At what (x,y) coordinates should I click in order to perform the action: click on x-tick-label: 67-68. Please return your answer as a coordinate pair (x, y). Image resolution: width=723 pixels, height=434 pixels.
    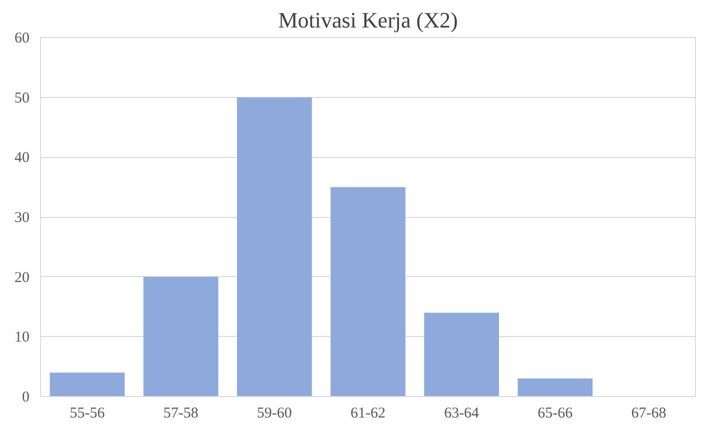
    Looking at the image, I should click on (648, 414).